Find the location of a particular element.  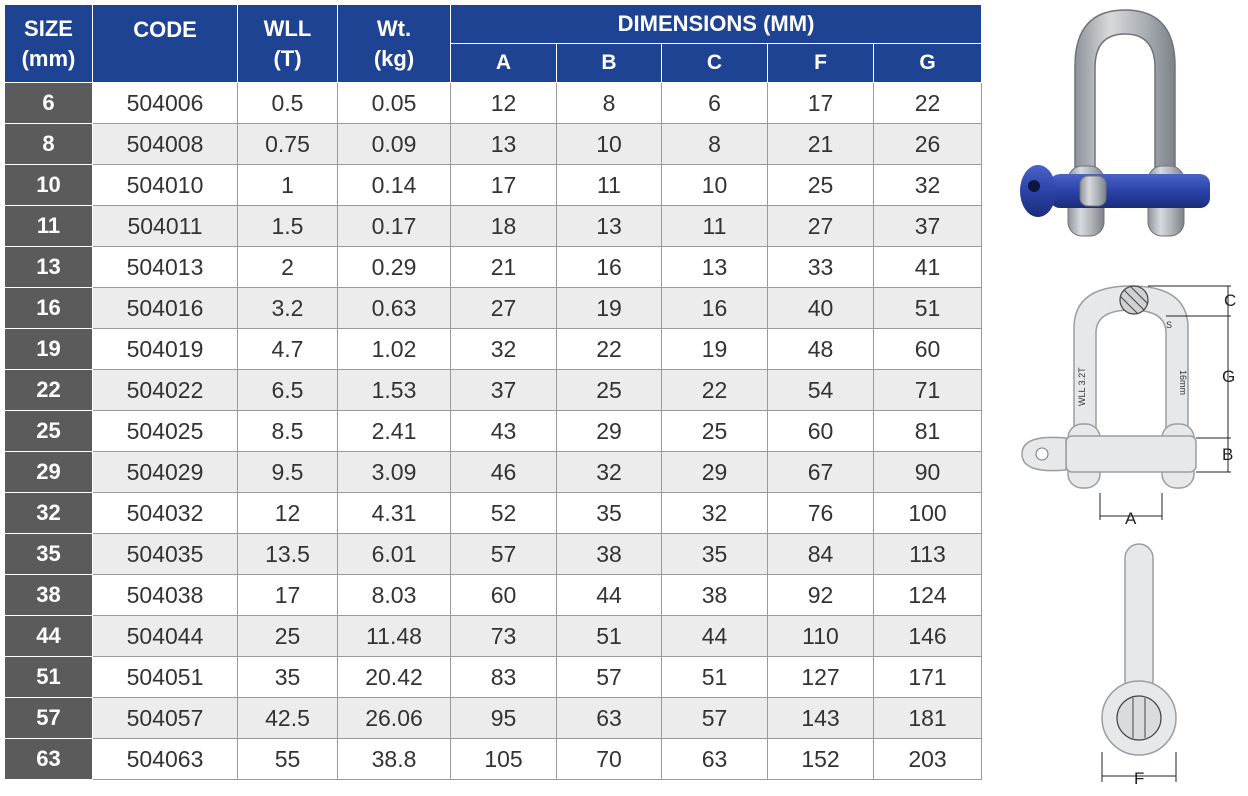

cell-code: 504016 is located at coordinates (165, 308).